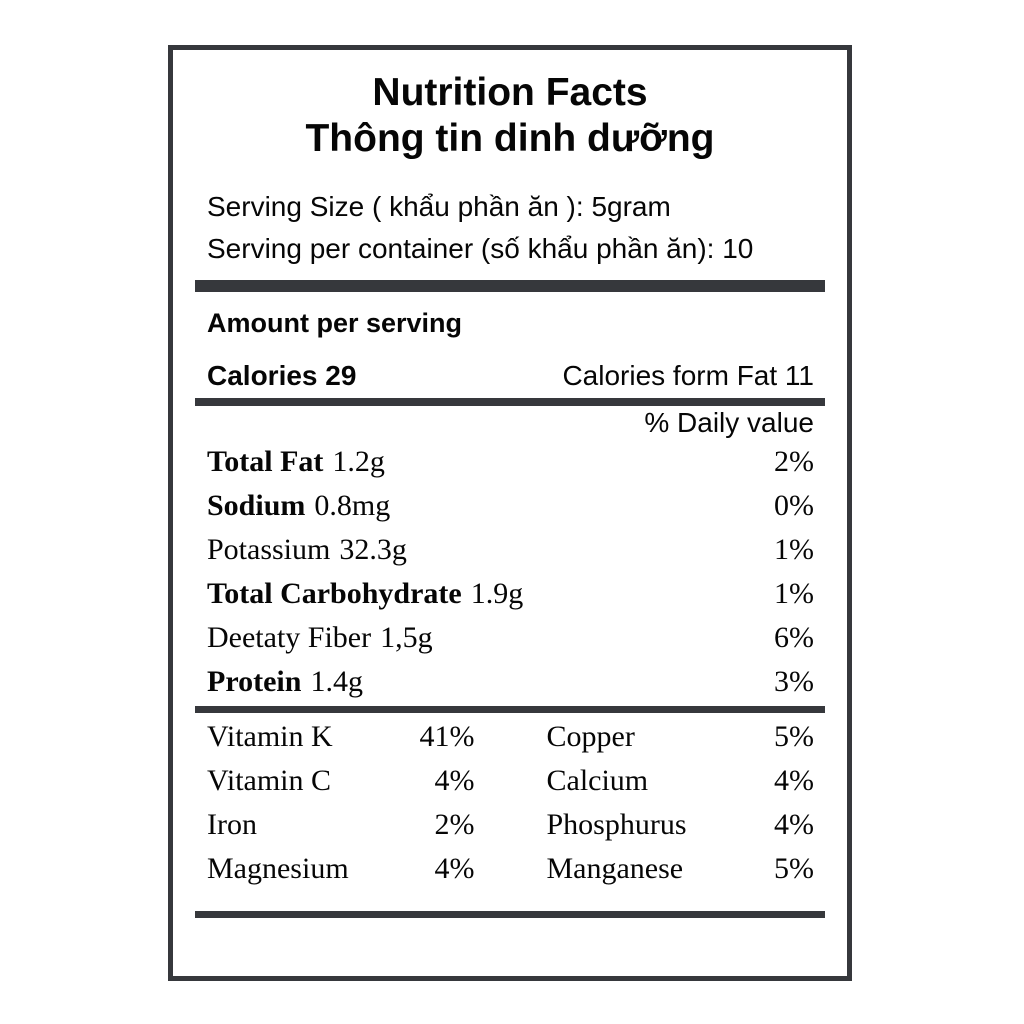 The image size is (1024, 1024). What do you see at coordinates (270, 736) in the screenshot?
I see `micro-name: Vitamin K` at bounding box center [270, 736].